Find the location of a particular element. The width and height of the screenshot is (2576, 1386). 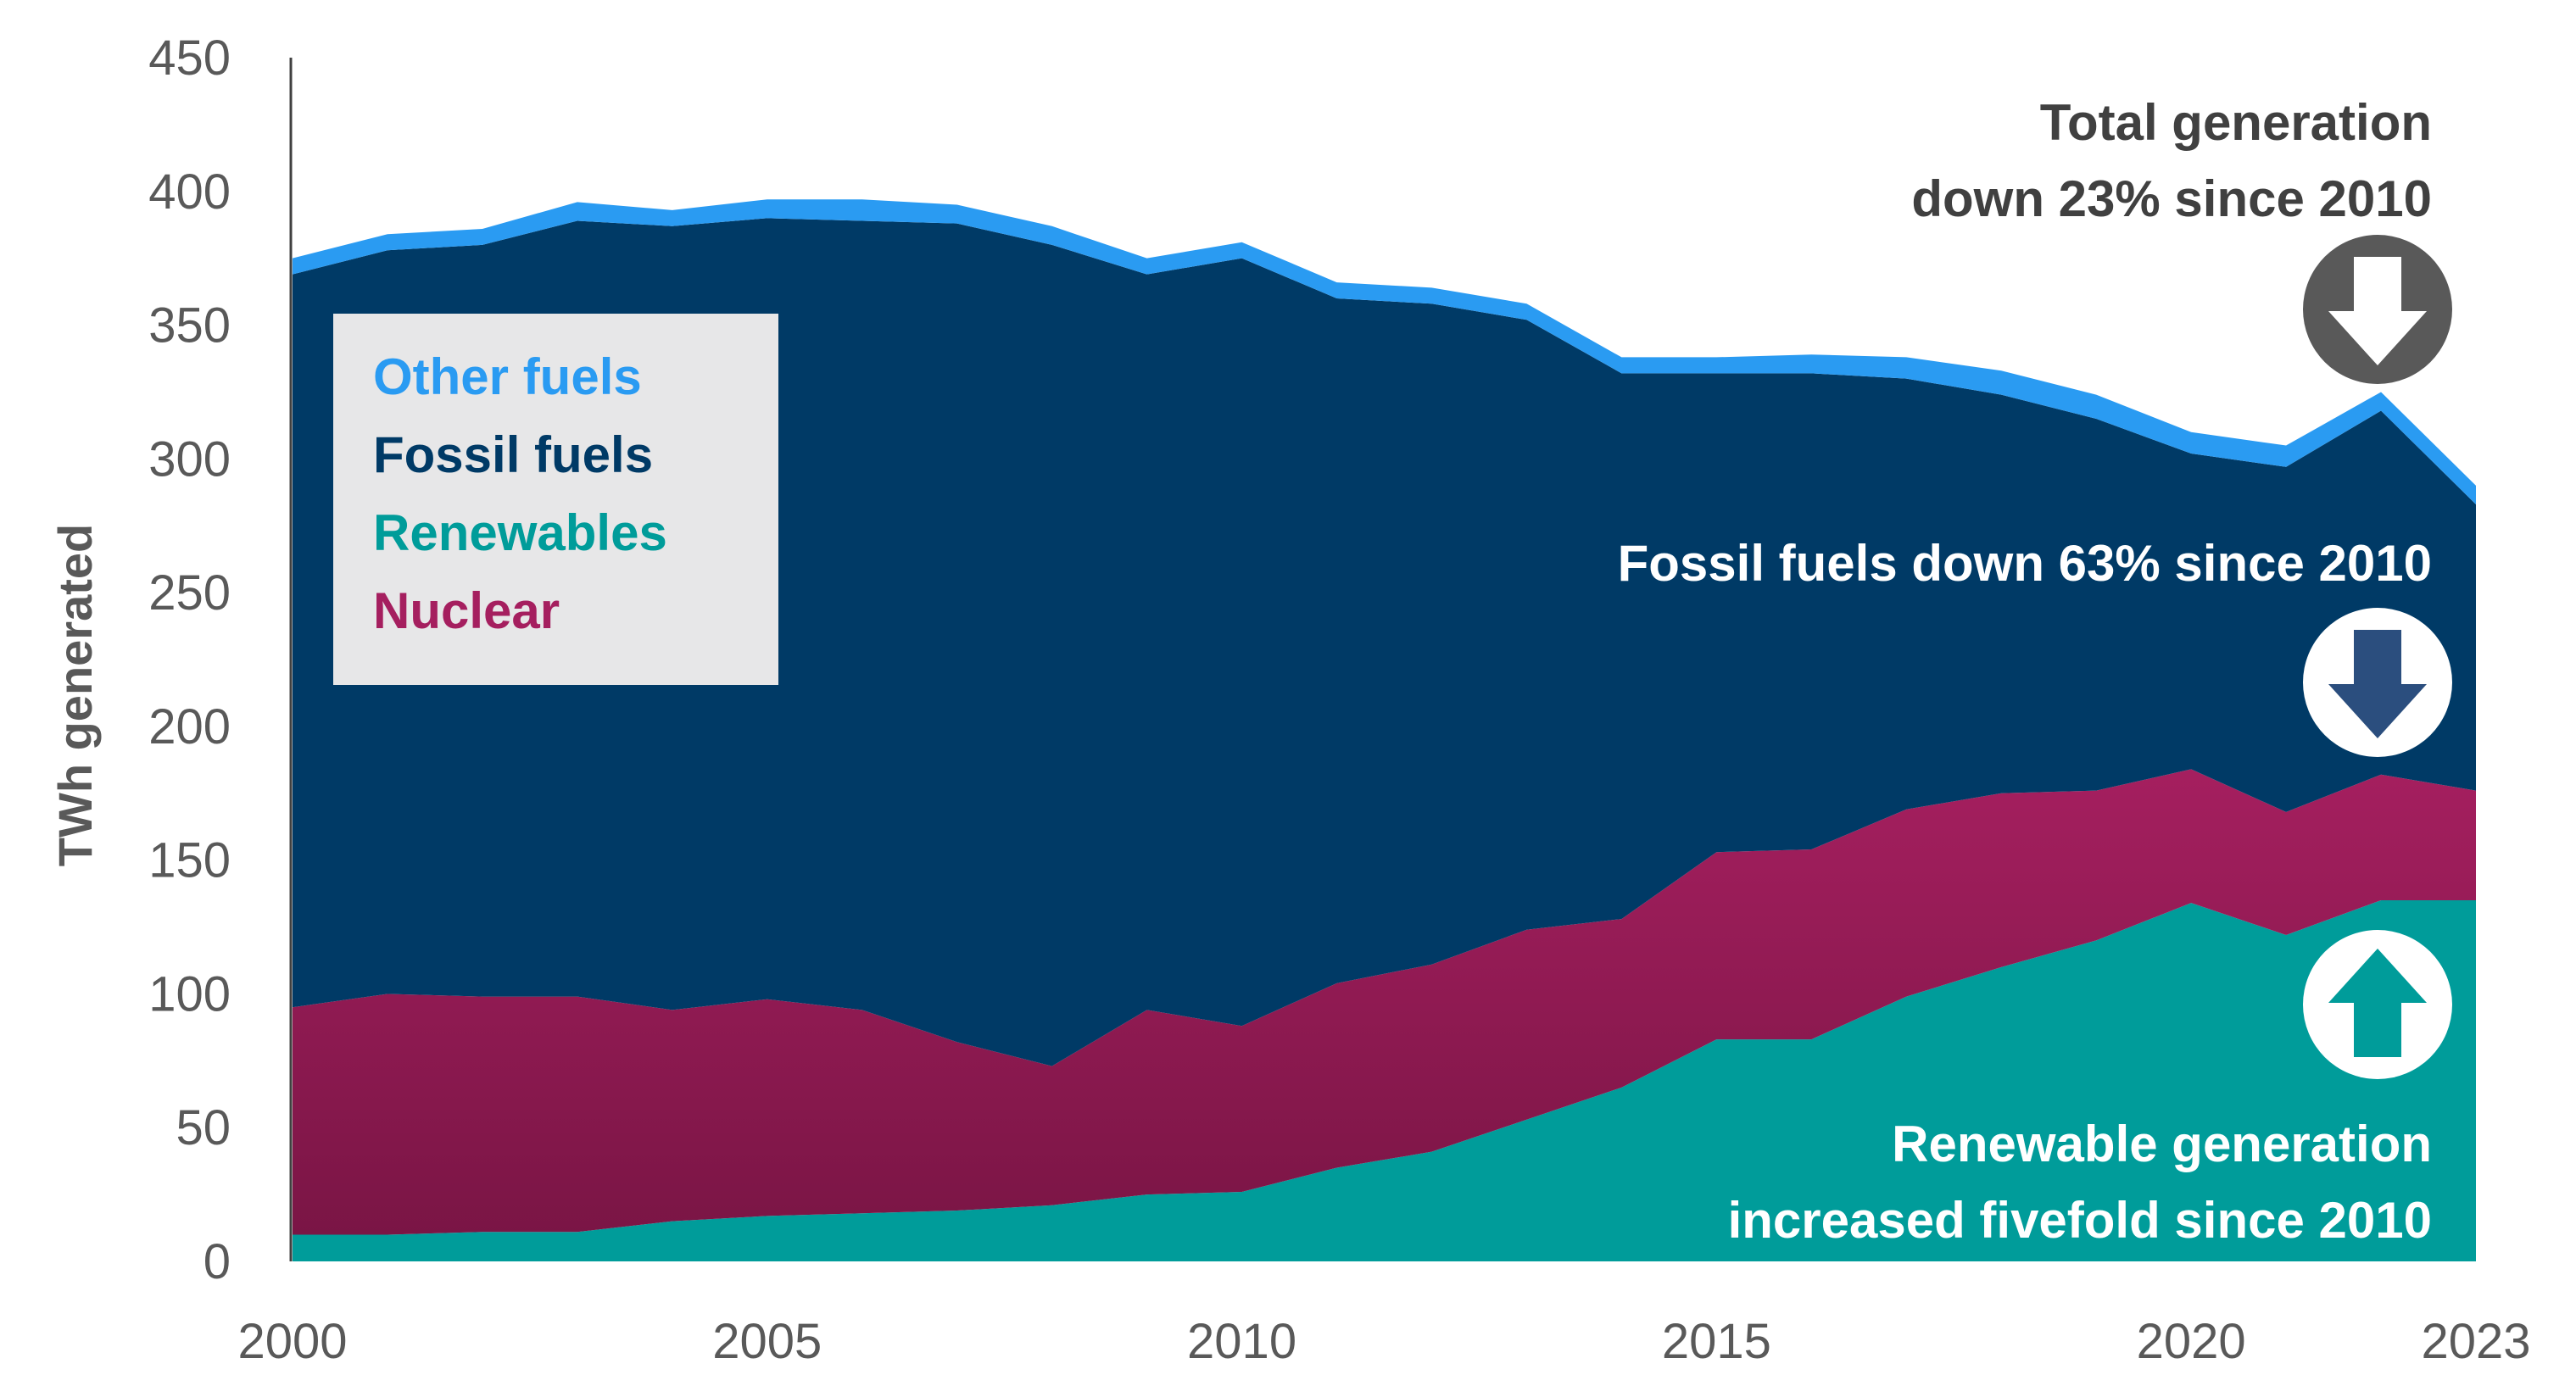

legend-box is located at coordinates (555, 499).